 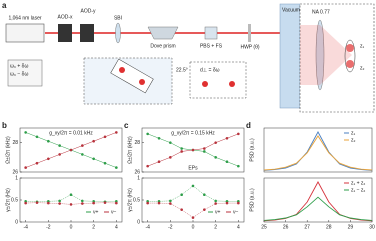 I want to click on x-tick-label: 28, so click(x=329, y=227).